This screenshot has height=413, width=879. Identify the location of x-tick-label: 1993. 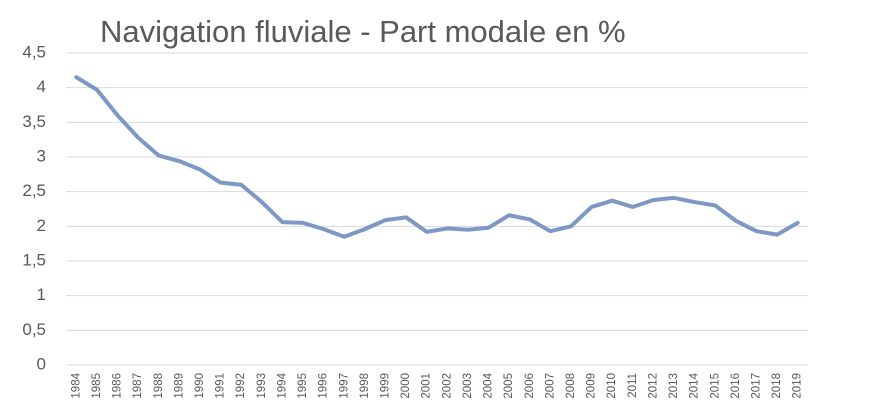
(262, 386).